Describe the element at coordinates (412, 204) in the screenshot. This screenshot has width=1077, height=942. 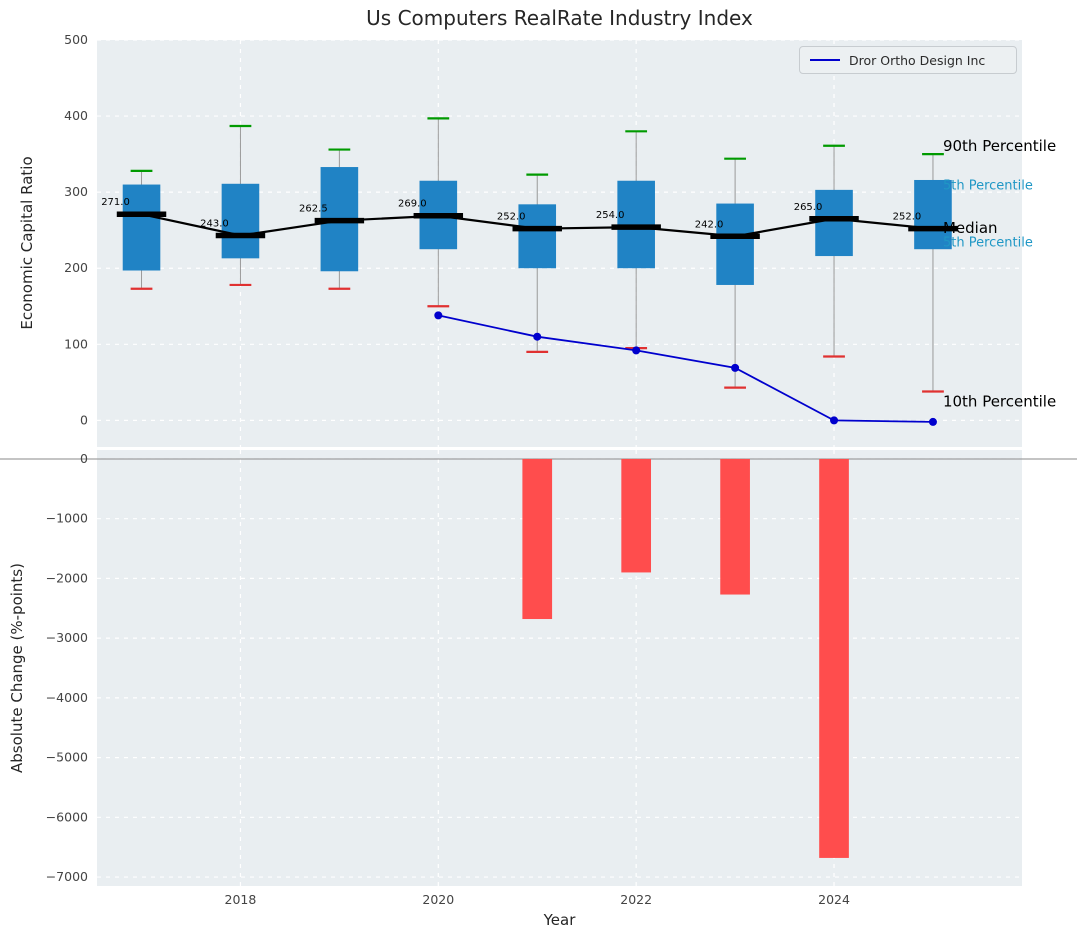
I see `median-value-label: 269.0` at that location.